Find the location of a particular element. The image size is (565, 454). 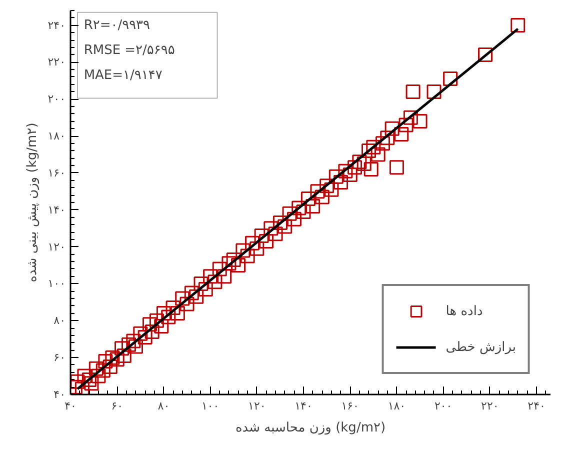

x-tick-label: ۱۰۰ is located at coordinates (210, 406).